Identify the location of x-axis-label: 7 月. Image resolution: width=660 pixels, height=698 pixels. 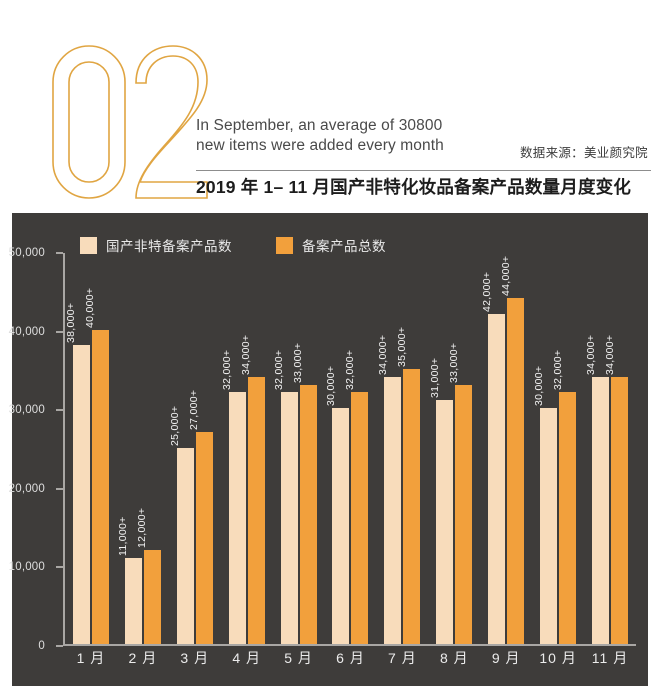
(402, 658).